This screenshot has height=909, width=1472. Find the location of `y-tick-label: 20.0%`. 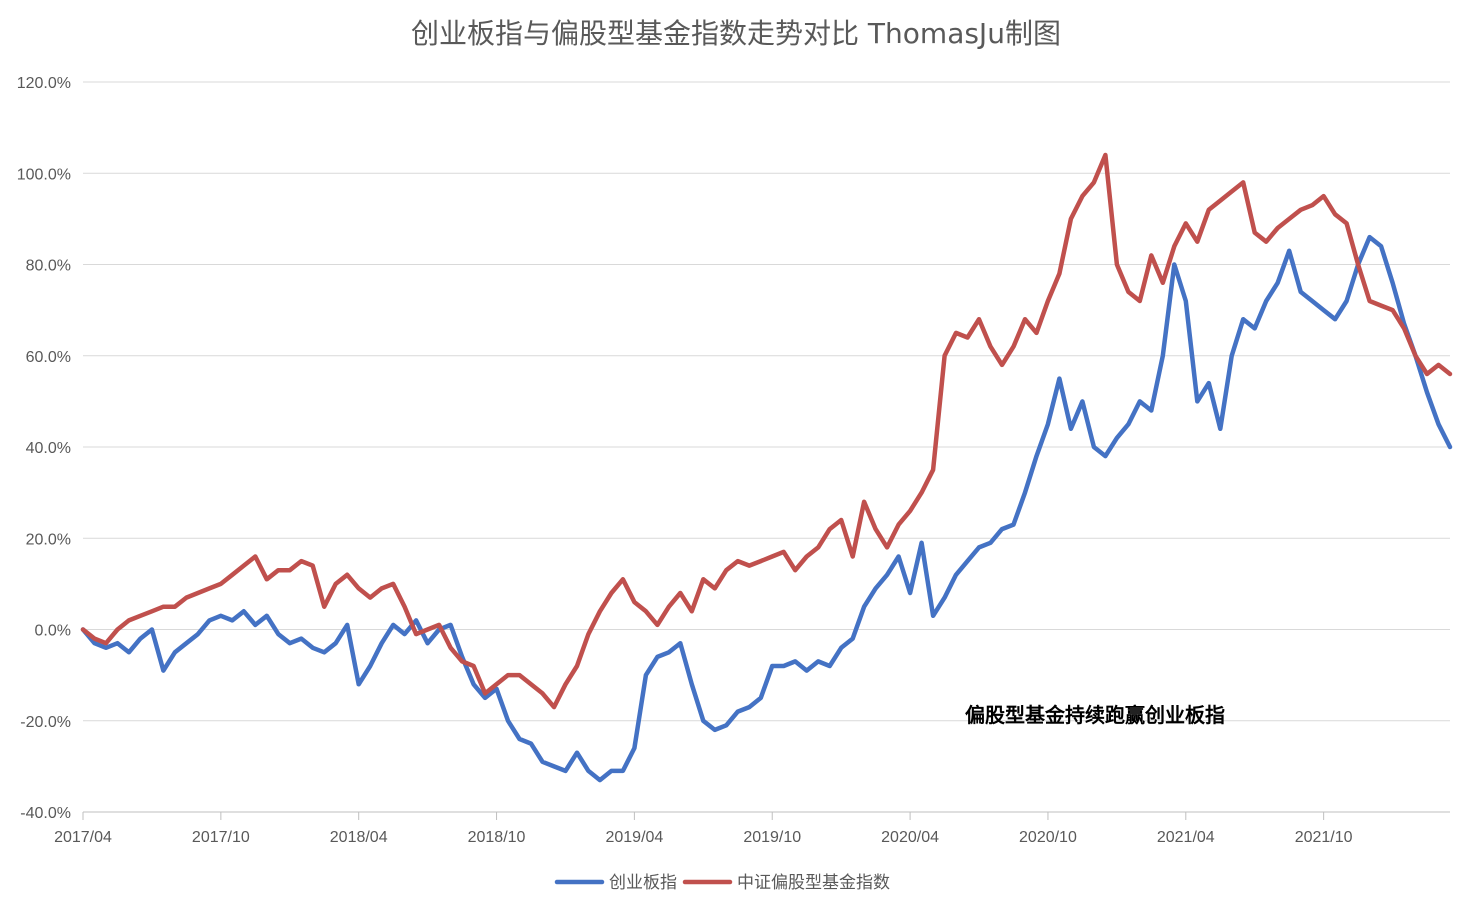

y-tick-label: 20.0% is located at coordinates (48, 539).